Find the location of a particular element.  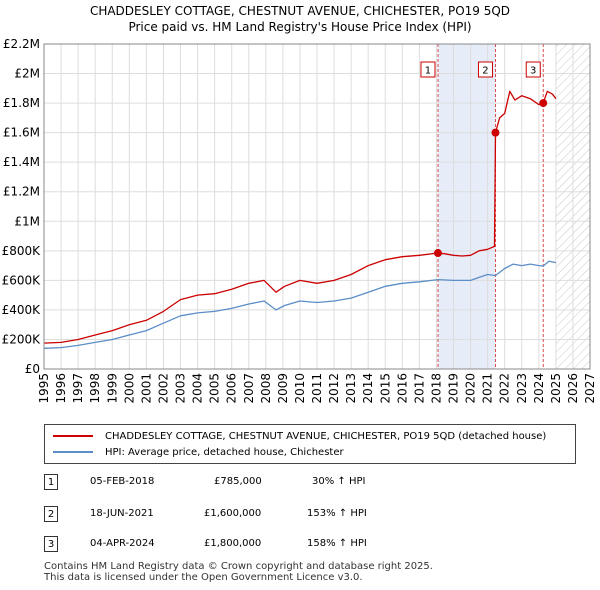

transaction-price: £785,000 is located at coordinates (238, 481).